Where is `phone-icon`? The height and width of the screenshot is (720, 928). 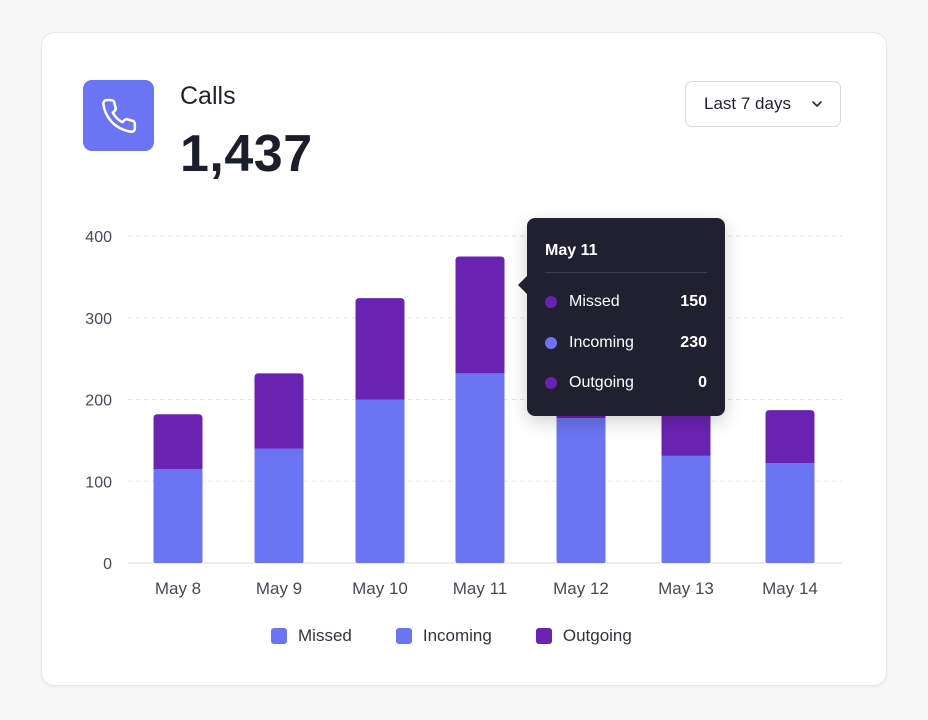
phone-icon is located at coordinates (118, 115).